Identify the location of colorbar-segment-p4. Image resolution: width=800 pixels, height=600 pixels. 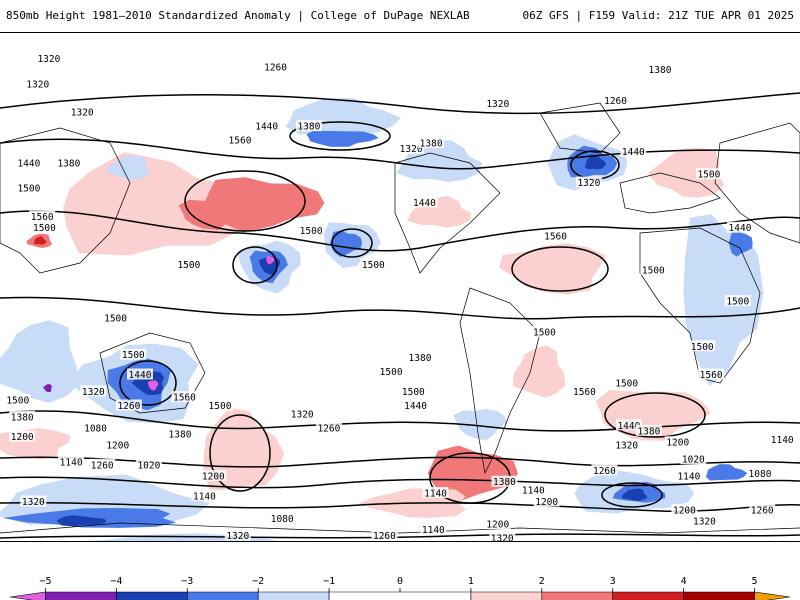
(719, 595).